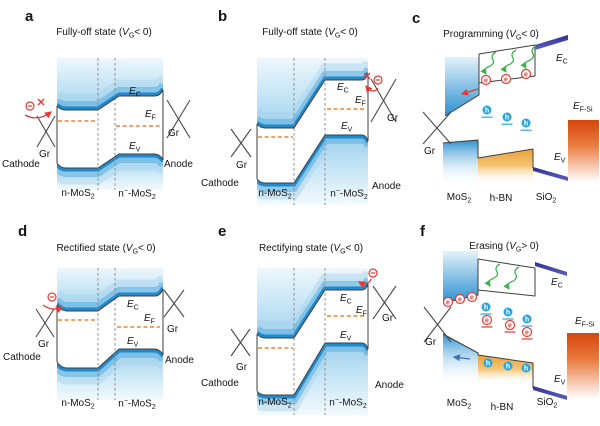  I want to click on panel-letter: b, so click(223, 16).